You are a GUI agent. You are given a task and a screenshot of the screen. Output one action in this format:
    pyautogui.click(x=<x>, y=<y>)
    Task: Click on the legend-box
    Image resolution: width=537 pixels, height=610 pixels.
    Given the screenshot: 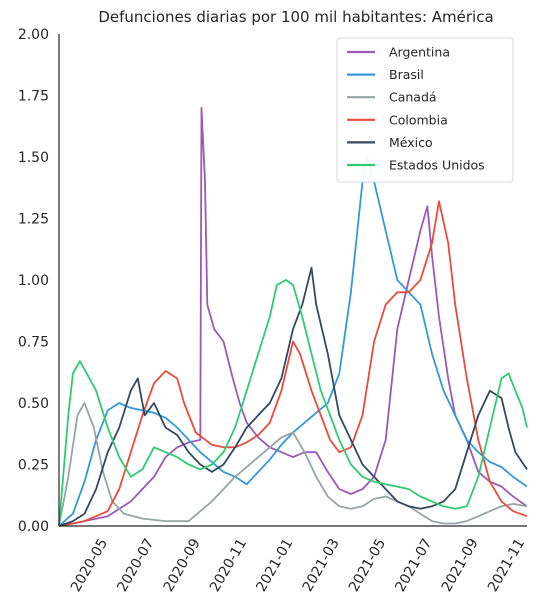 What is the action you would take?
    pyautogui.click(x=425, y=110)
    